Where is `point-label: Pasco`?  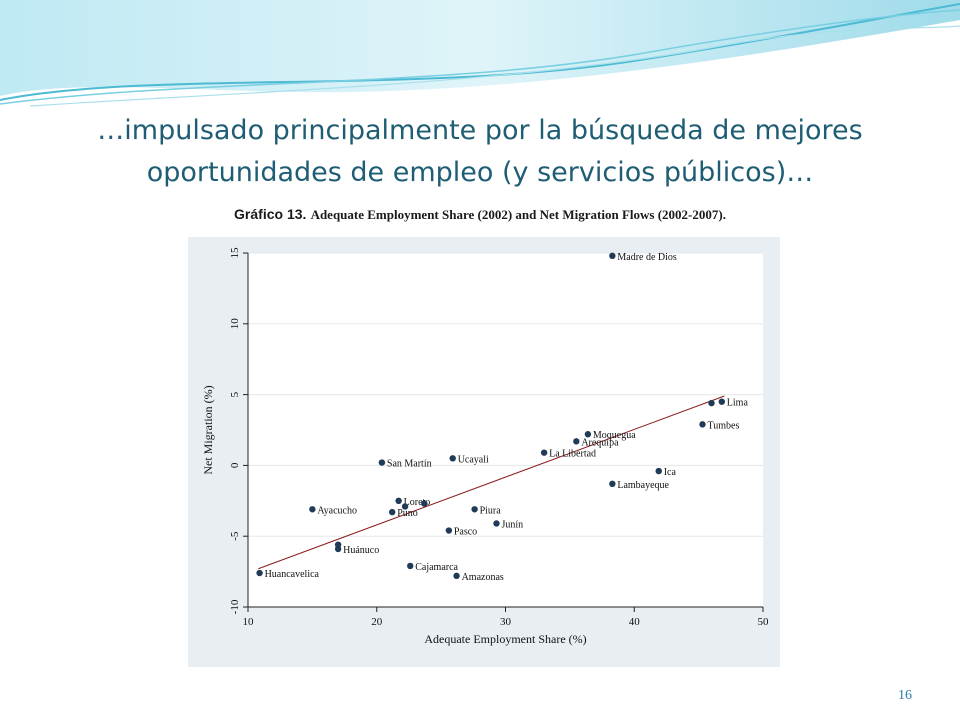
point-label: Pasco is located at coordinates (465, 532).